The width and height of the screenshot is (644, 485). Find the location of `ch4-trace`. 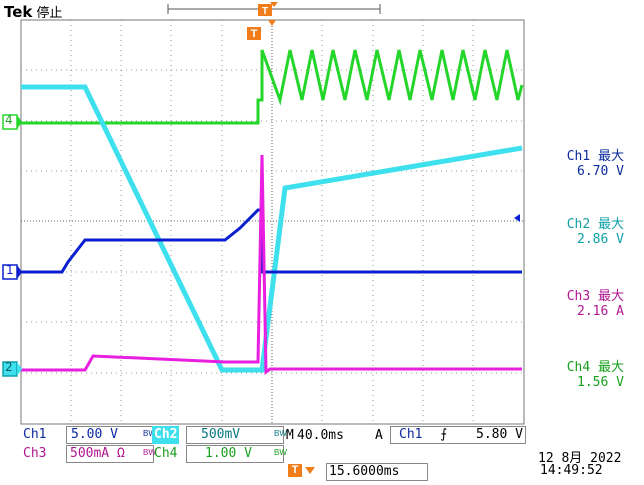

ch4-trace is located at coordinates (272, 87).